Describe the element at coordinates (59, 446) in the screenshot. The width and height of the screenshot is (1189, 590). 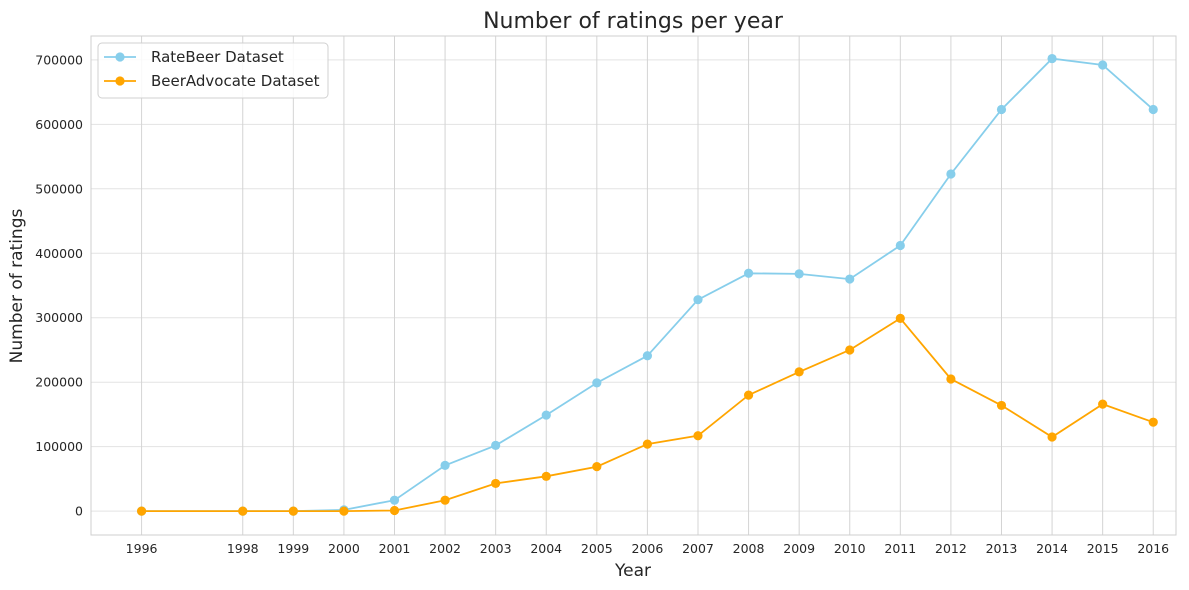
I see `y-tick-label: 100000` at that location.